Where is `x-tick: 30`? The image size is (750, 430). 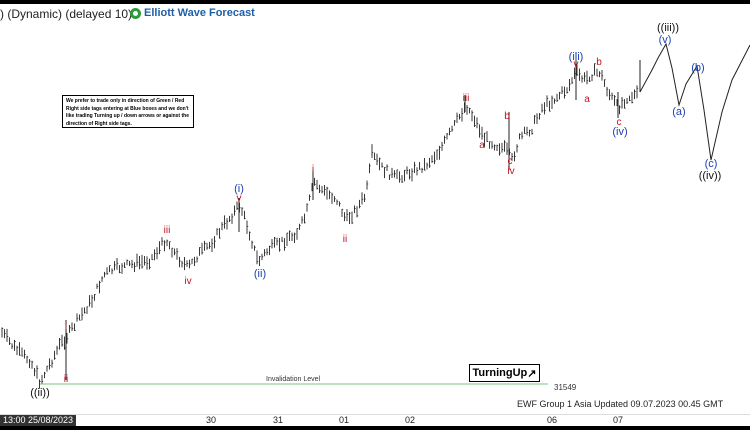 x-tick: 30 is located at coordinates (211, 420).